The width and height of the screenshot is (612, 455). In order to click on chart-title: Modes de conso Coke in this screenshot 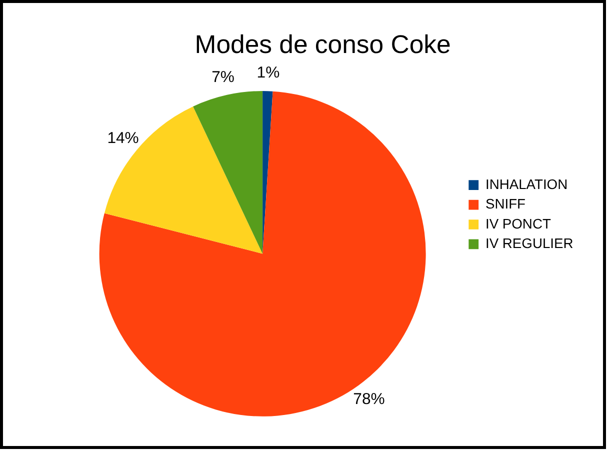, I will do `click(322, 45)`.